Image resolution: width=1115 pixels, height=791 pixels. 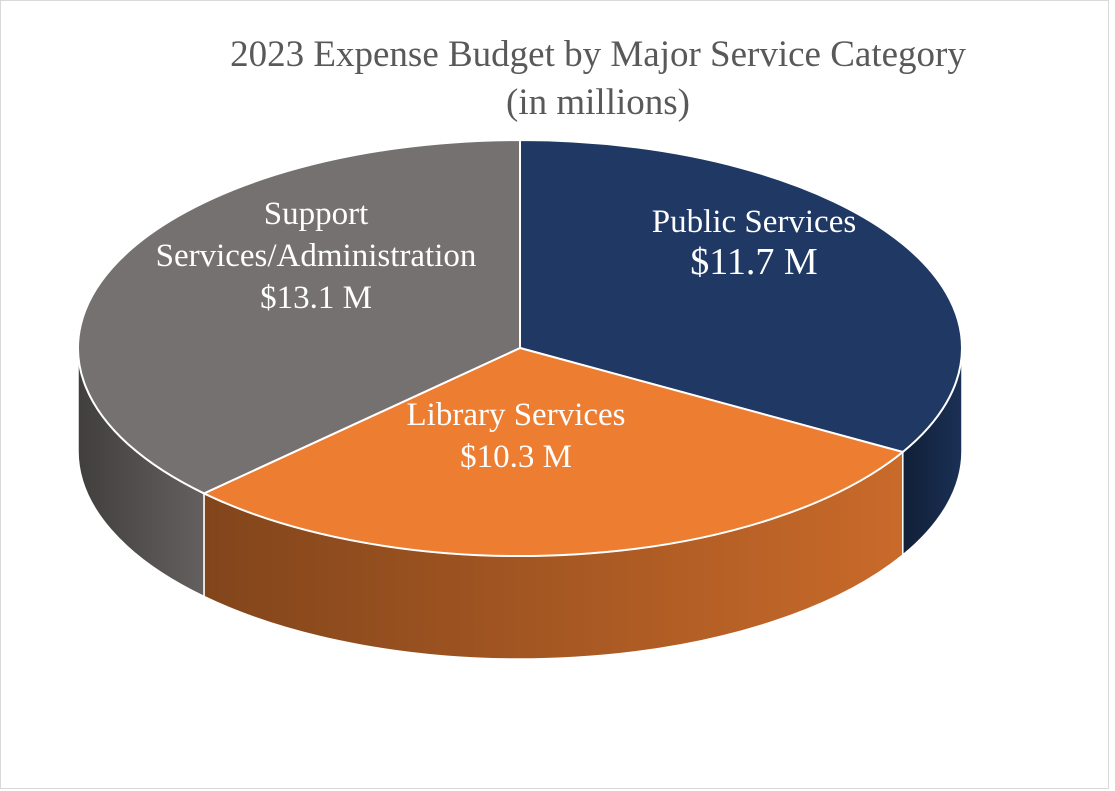 I want to click on data-label: Public Services $11.7 M, so click(x=754, y=243).